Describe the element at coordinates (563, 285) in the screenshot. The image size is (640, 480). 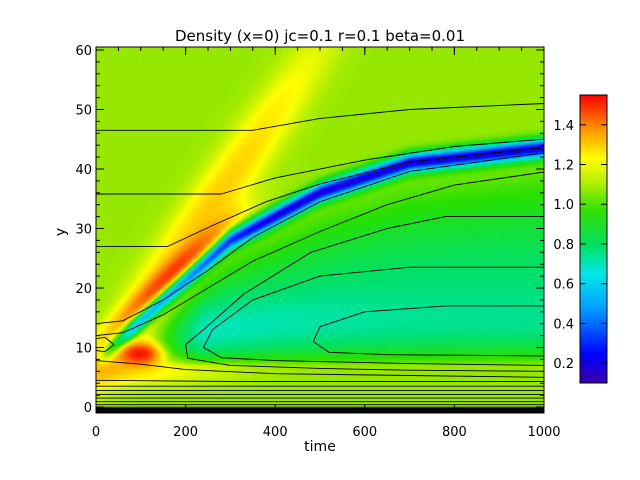
I see `colorbar-tick-label: 0.6` at that location.